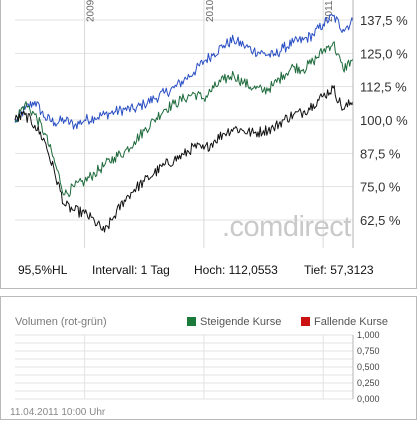 Image resolution: width=417 pixels, height=425 pixels. Describe the element at coordinates (380, 187) in the screenshot. I see `y-tick-label: 75,0 %` at that location.